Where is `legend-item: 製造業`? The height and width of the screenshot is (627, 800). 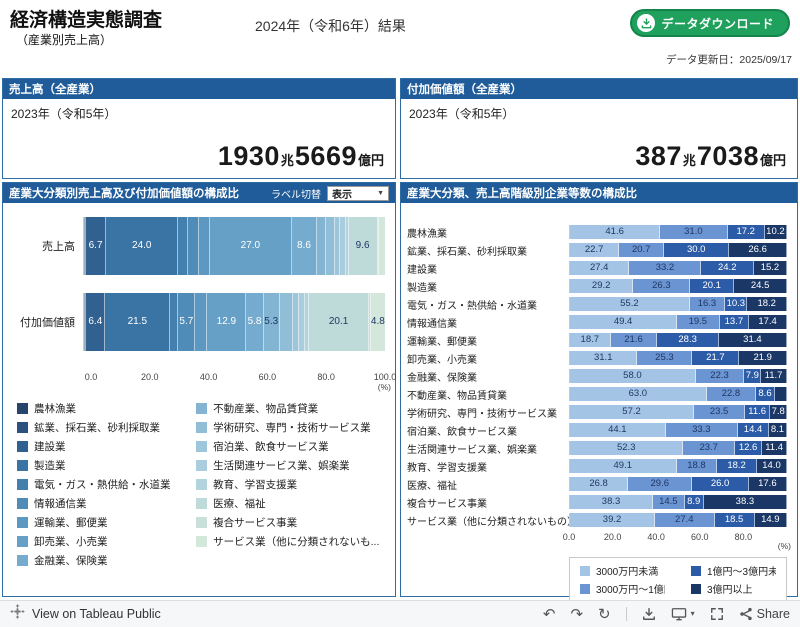 legend-item: 製造業 is located at coordinates (99, 465).